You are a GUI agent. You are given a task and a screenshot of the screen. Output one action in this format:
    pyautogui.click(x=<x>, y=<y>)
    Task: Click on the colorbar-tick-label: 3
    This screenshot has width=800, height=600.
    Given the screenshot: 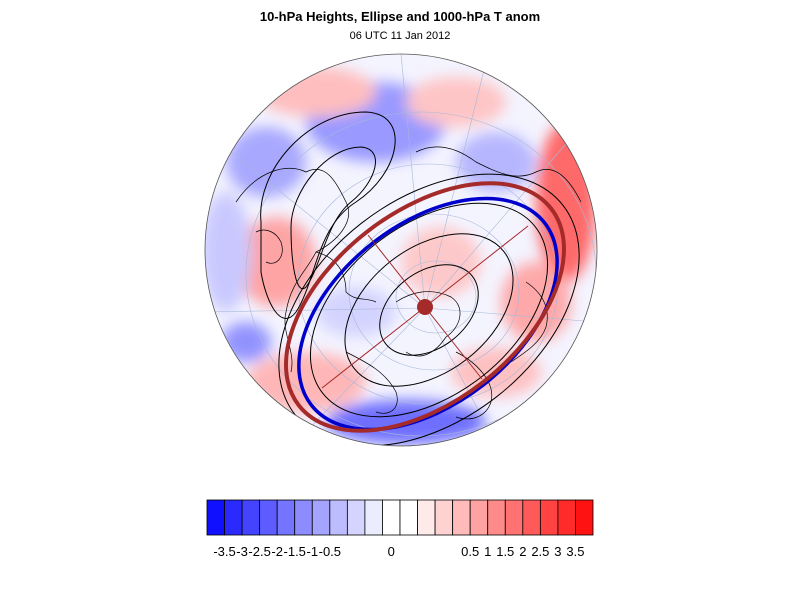 What is the action you would take?
    pyautogui.click(x=557, y=551)
    